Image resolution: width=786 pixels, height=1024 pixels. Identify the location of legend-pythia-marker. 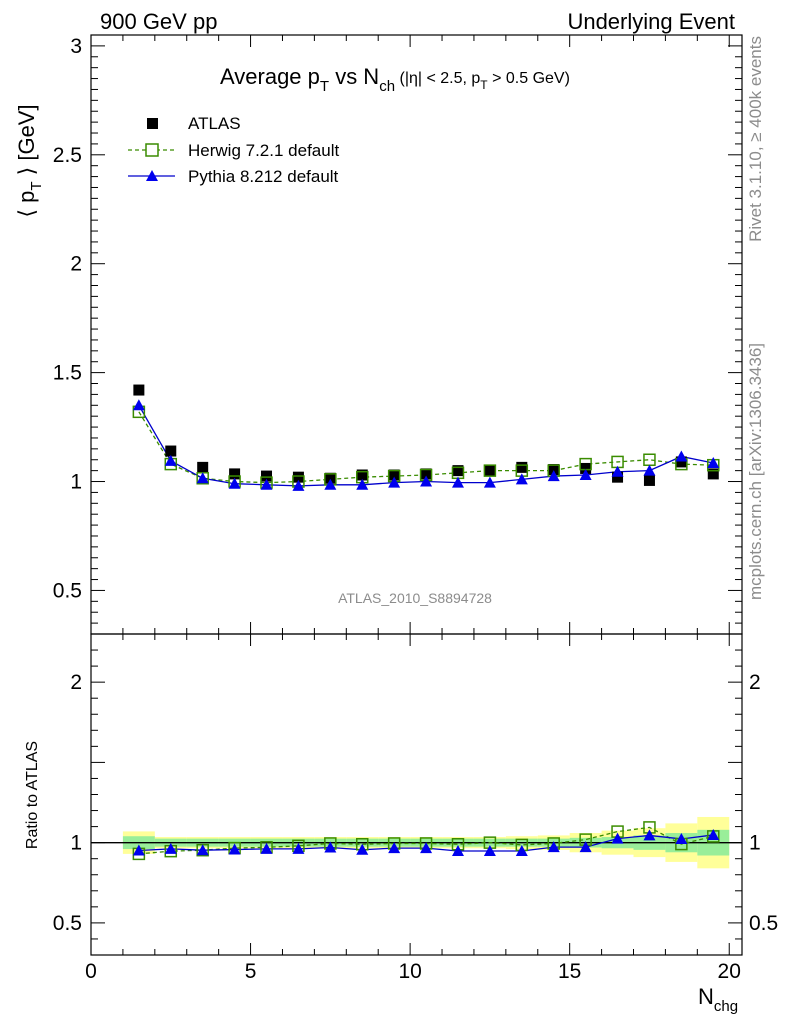
(152, 175).